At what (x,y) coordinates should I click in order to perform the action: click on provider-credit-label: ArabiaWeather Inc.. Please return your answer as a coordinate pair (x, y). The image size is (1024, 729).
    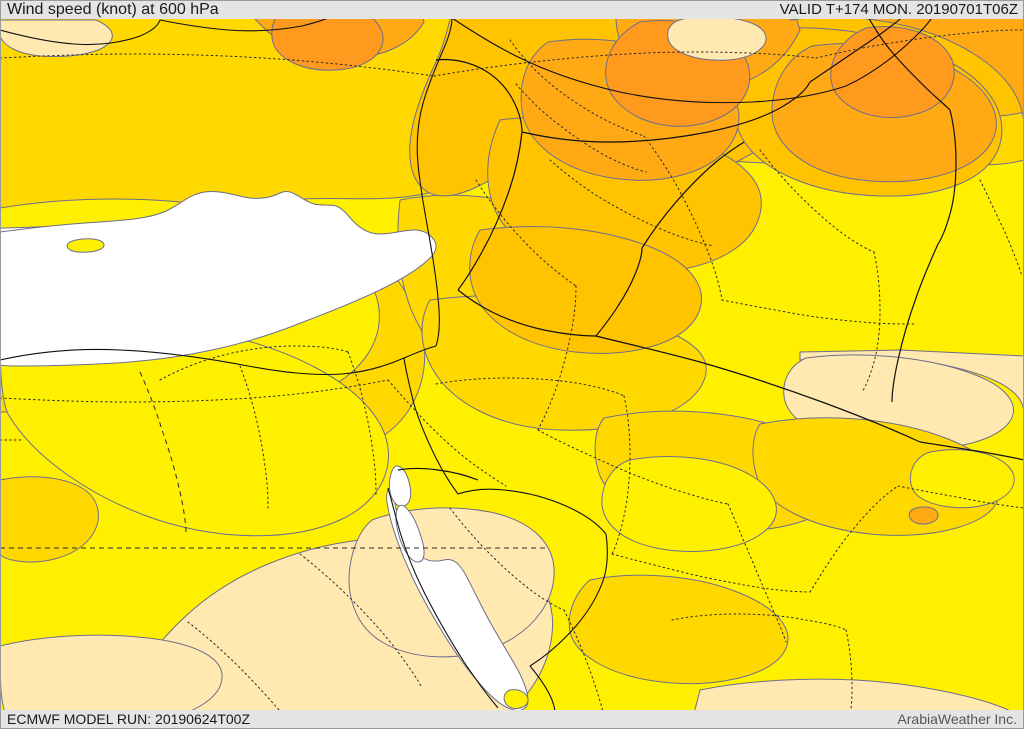
    Looking at the image, I should click on (957, 719).